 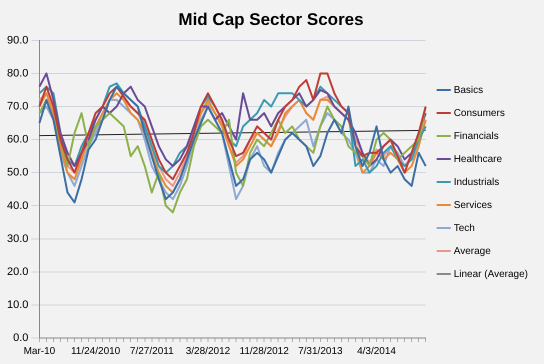 What do you see at coordinates (491, 274) in the screenshot?
I see `legend-label: Linear (Average)` at bounding box center [491, 274].